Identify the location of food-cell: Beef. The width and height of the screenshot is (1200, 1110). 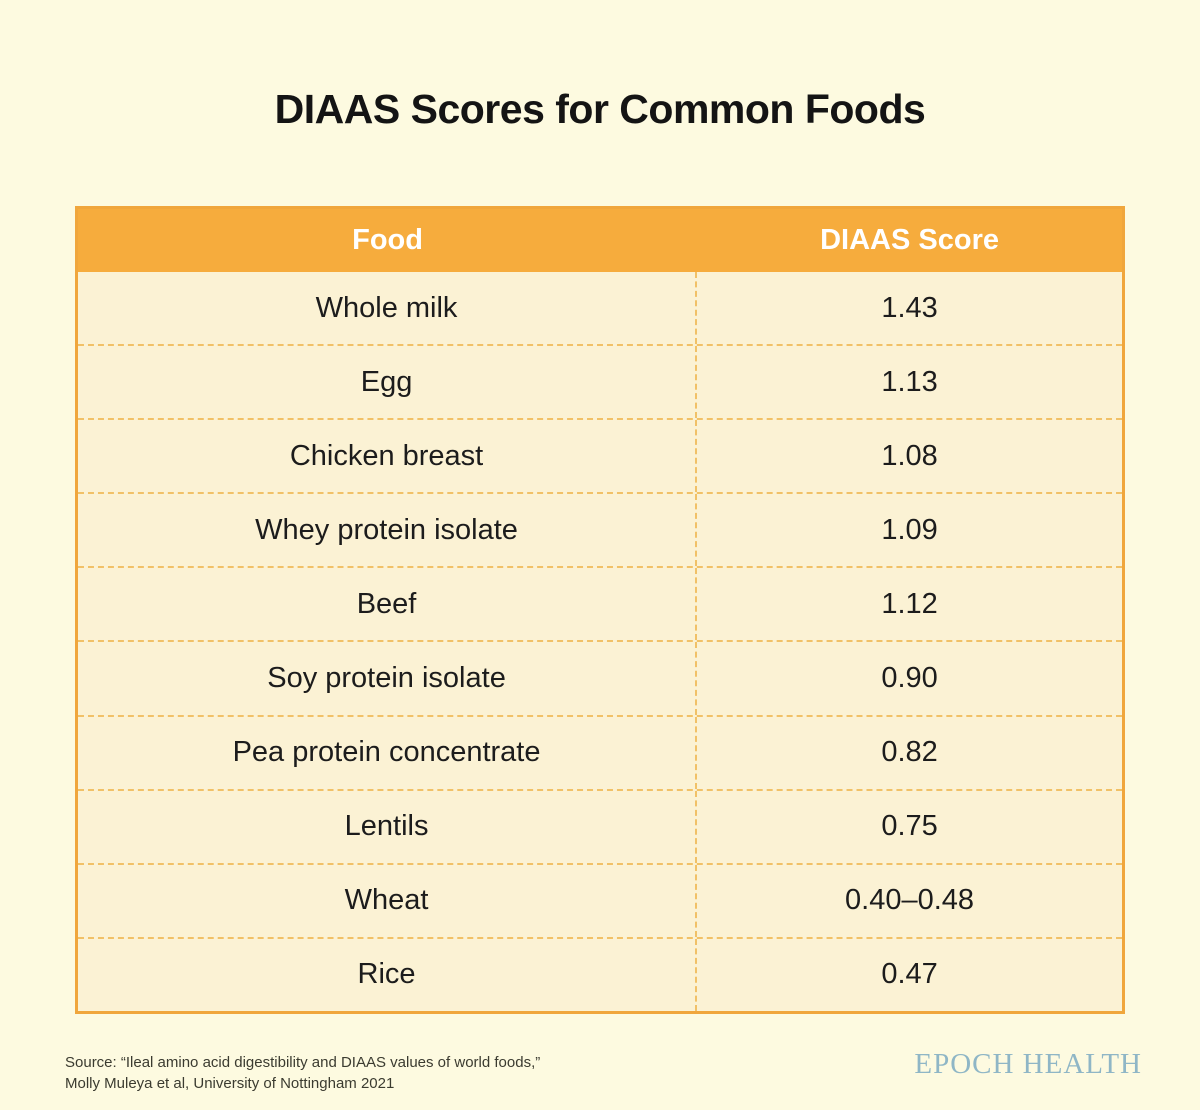
(388, 604).